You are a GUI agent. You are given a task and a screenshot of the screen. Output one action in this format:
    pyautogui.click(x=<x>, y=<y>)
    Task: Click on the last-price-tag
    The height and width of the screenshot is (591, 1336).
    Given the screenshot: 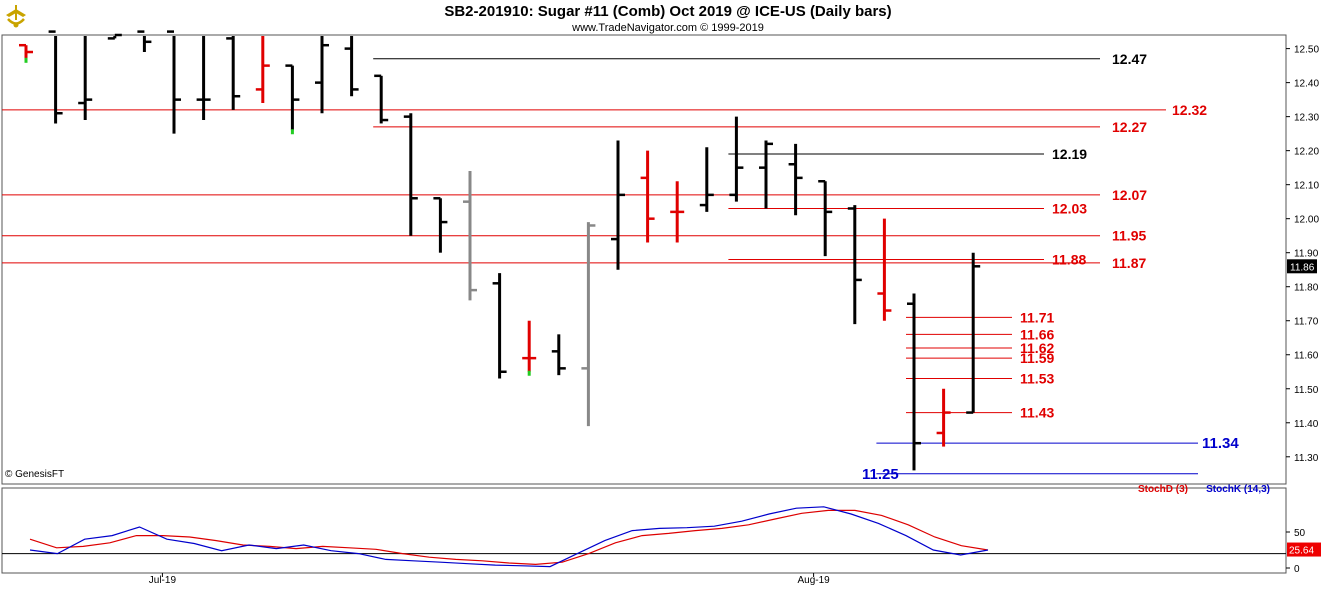 What is the action you would take?
    pyautogui.click(x=1302, y=266)
    